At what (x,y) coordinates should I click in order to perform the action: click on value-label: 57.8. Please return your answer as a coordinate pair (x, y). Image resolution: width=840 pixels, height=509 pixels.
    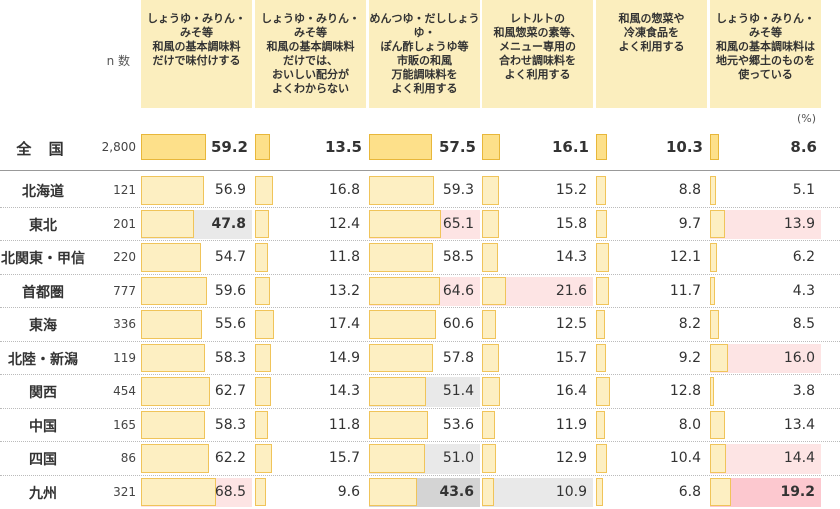
    Looking at the image, I should click on (458, 357).